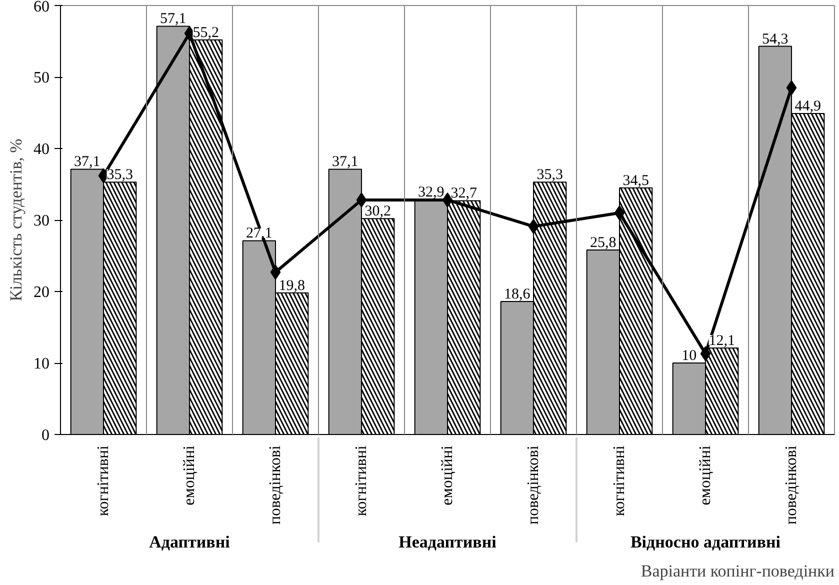 The height and width of the screenshot is (585, 839). What do you see at coordinates (42, 149) in the screenshot?
I see `y-tick-label: 40` at bounding box center [42, 149].